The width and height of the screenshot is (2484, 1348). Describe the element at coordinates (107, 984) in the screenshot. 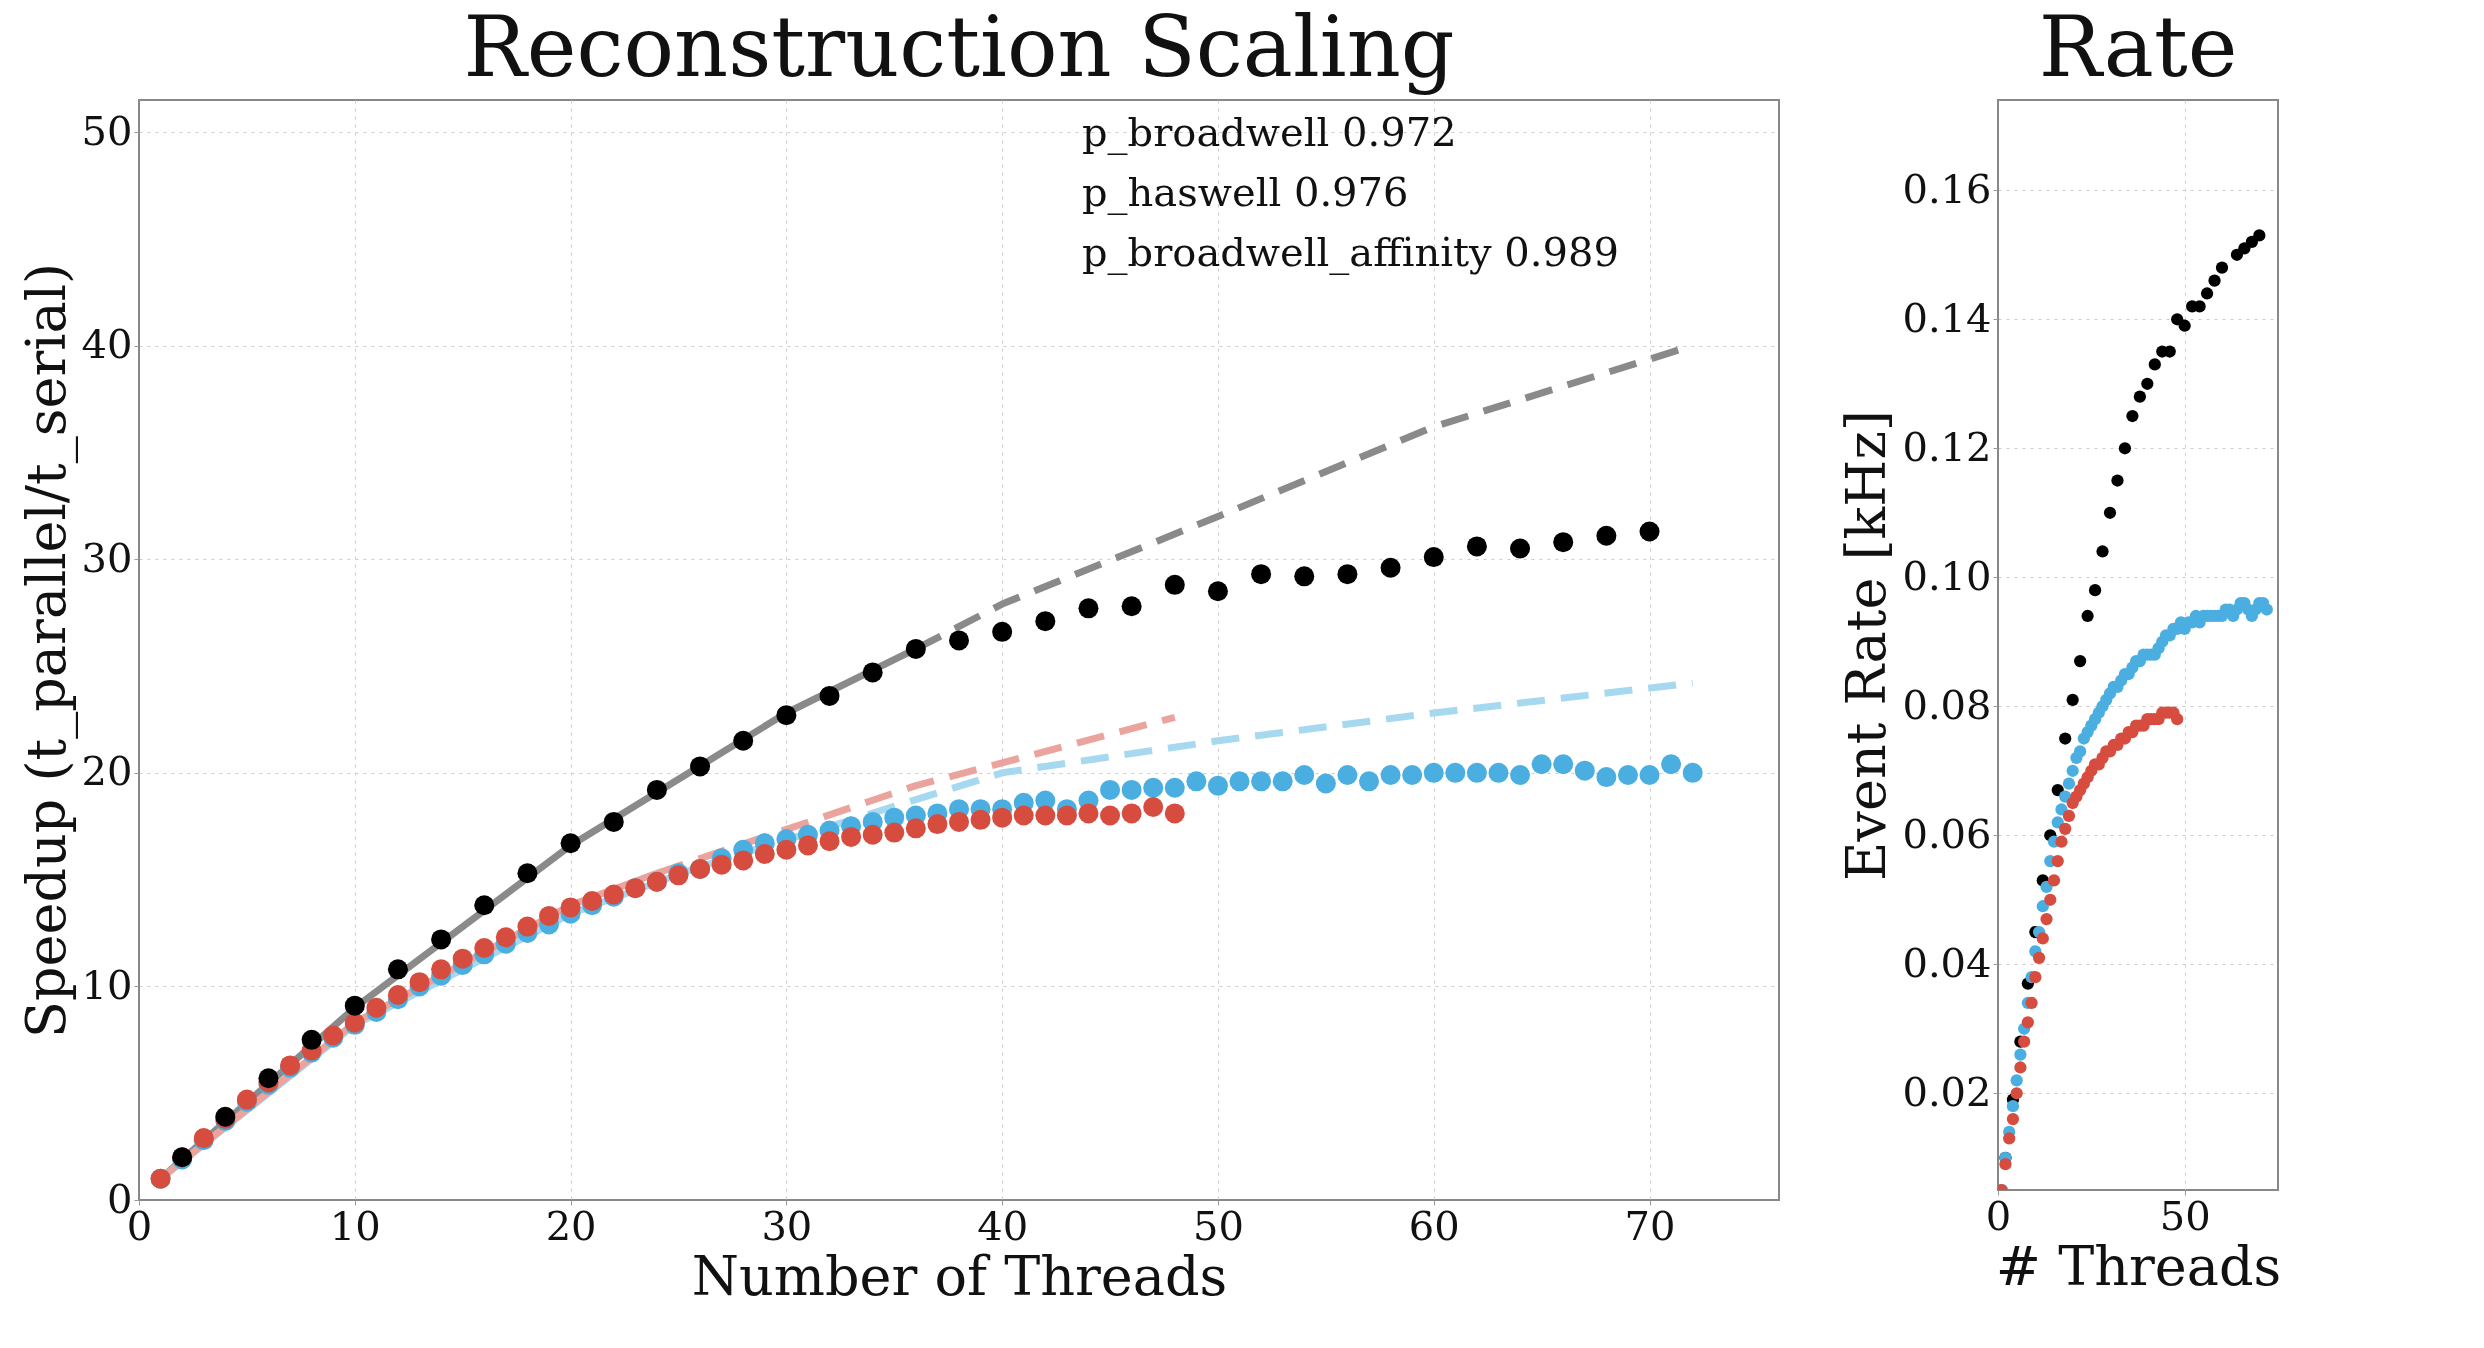

I see `y-tick-label: 10` at that location.